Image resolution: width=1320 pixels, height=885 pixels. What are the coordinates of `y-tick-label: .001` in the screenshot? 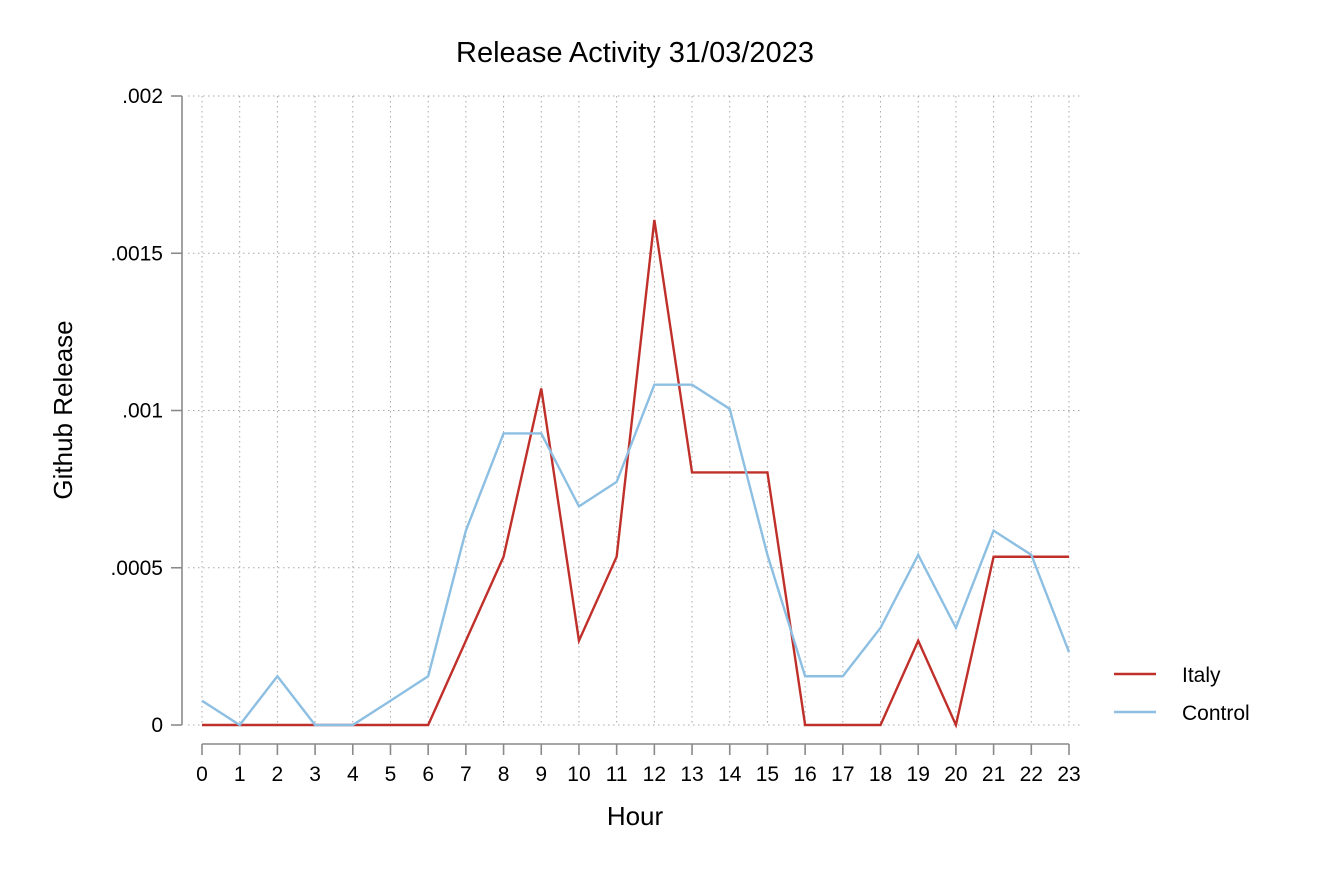 It's located at (142, 411).